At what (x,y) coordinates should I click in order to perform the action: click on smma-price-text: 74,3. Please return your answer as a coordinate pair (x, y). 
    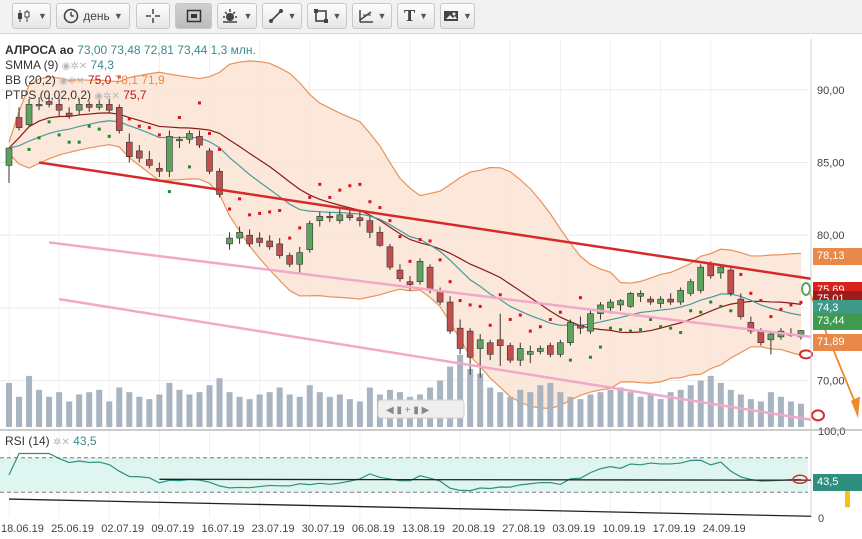
    Looking at the image, I should click on (828, 308).